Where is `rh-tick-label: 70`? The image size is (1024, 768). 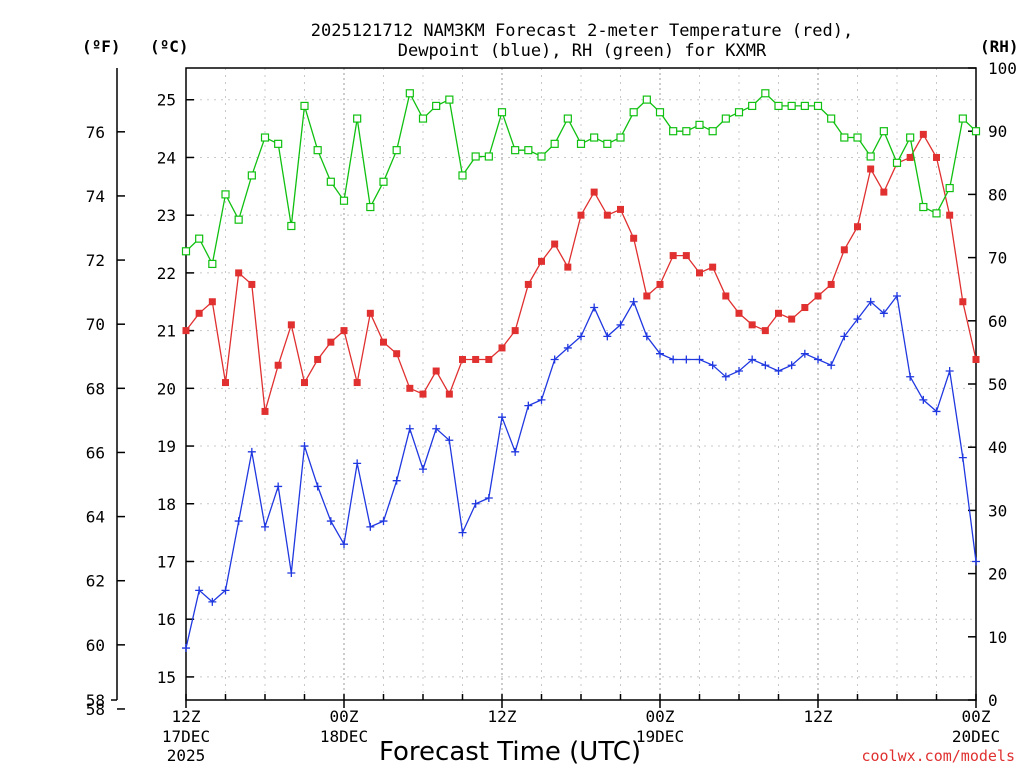
rh-tick-label: 70 is located at coordinates (997, 258).